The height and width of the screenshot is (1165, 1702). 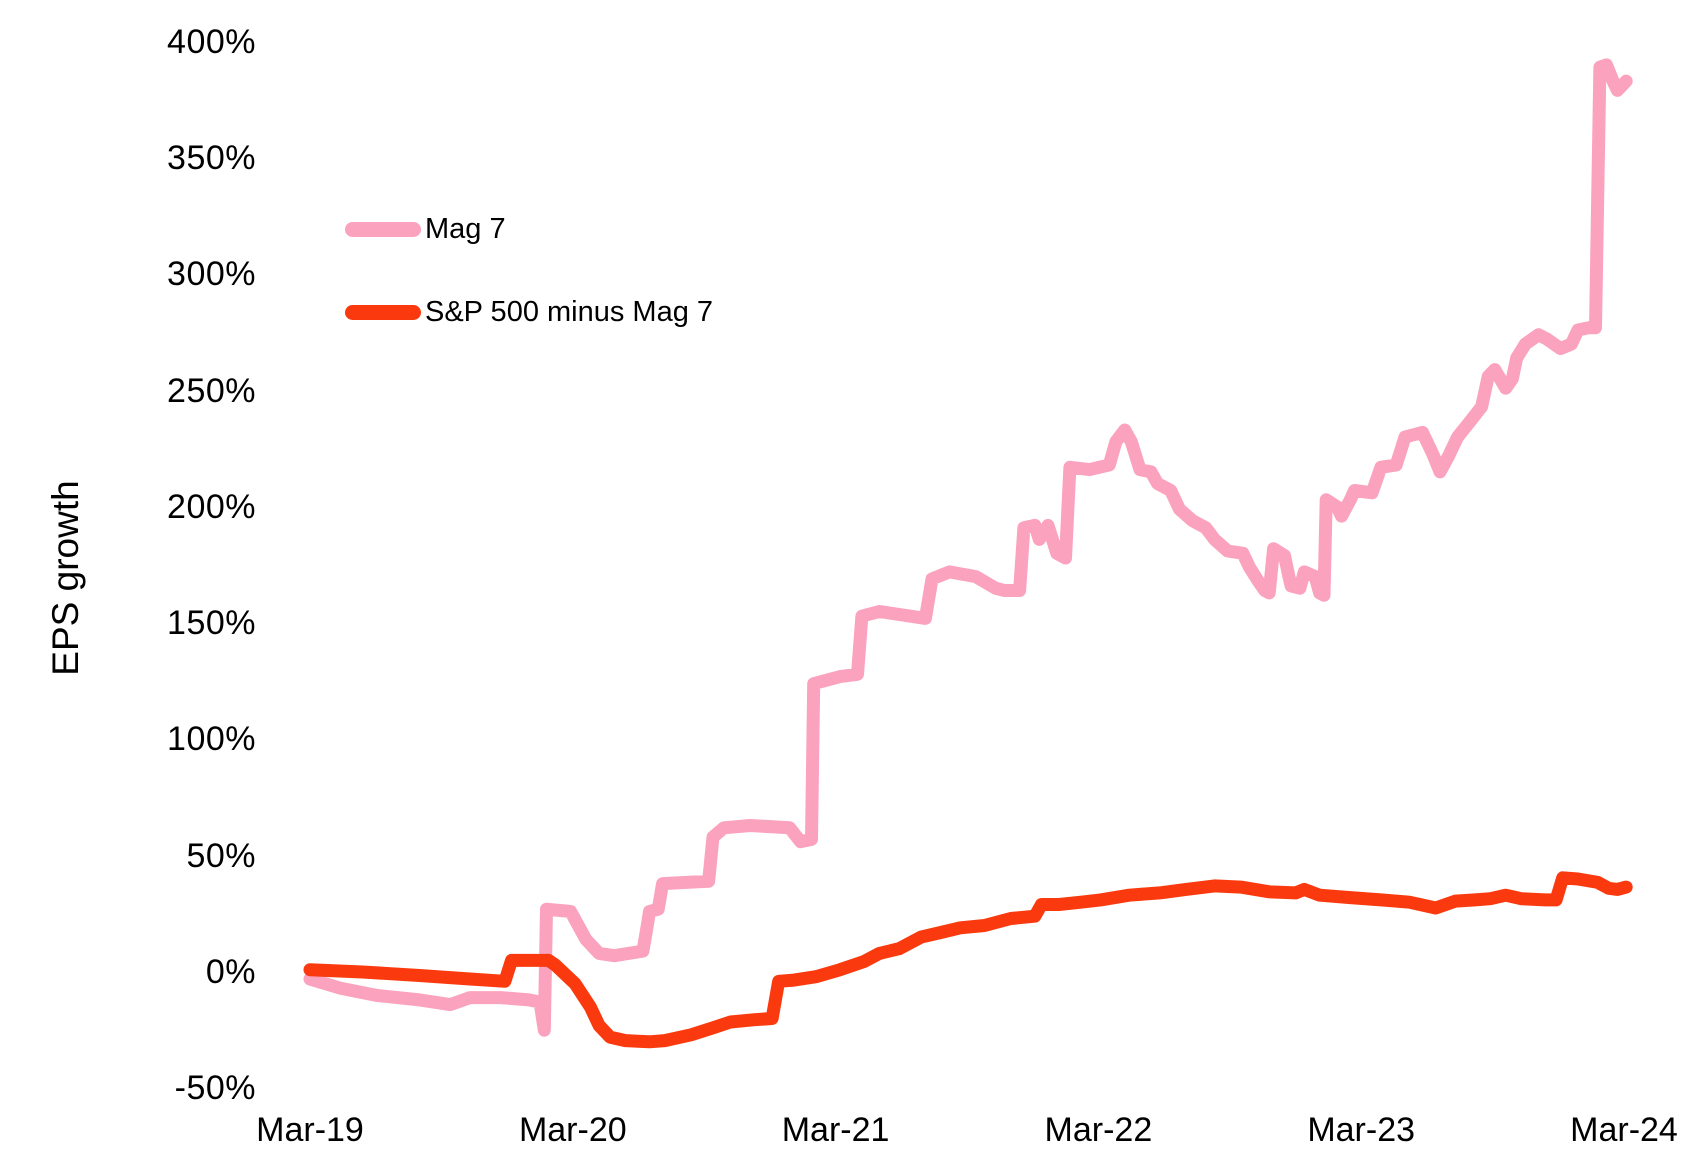 What do you see at coordinates (835, 1130) in the screenshot?
I see `x-axis-tick-label: Mar-21` at bounding box center [835, 1130].